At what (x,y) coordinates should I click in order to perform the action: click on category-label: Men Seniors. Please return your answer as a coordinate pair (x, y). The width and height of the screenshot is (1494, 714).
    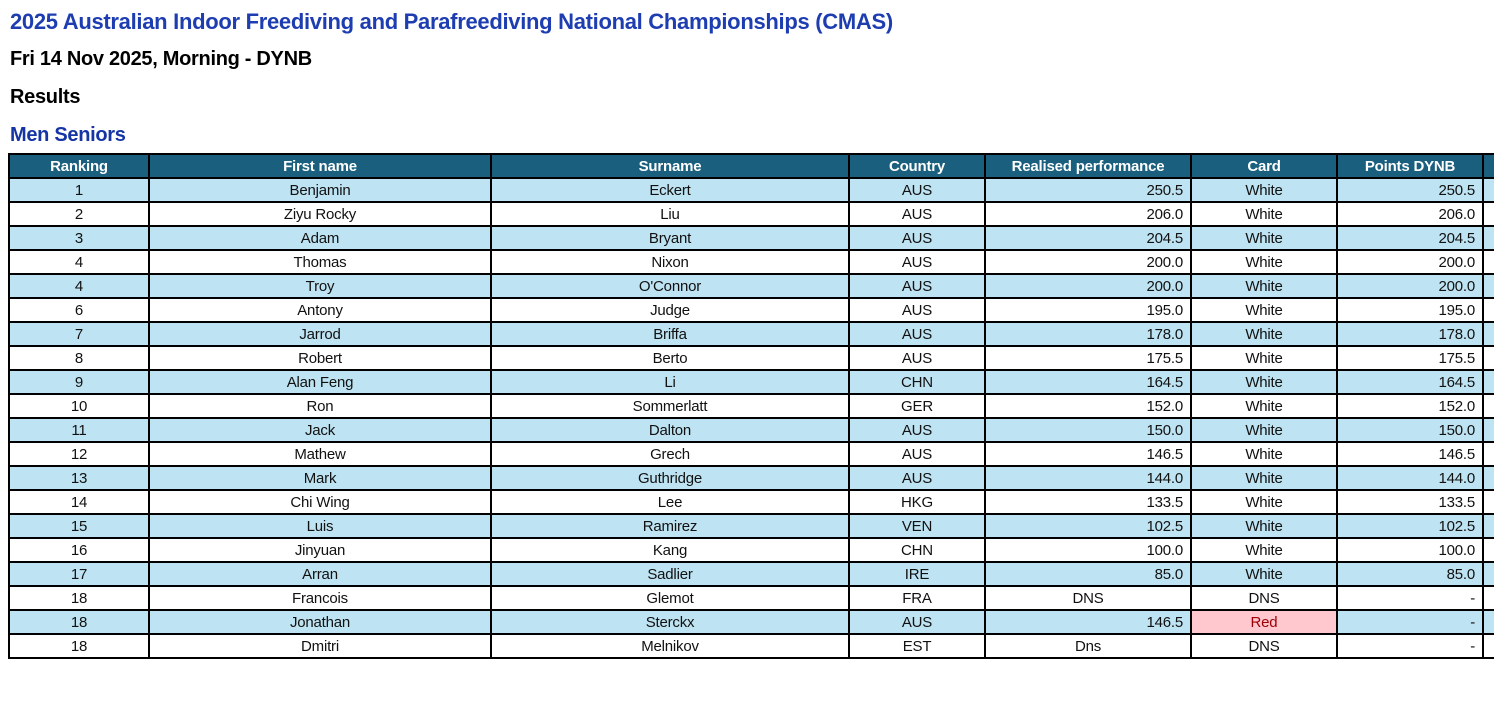
    Looking at the image, I should click on (68, 135).